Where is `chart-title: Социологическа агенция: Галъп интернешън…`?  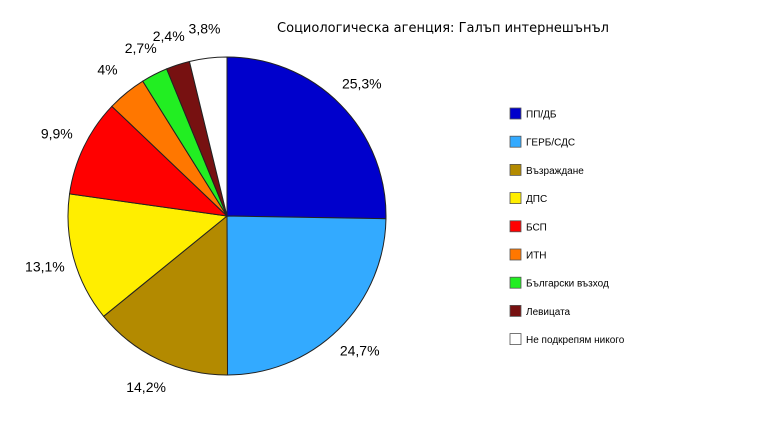
chart-title: Социологическа агенция: Галъп интернешън… is located at coordinates (443, 28).